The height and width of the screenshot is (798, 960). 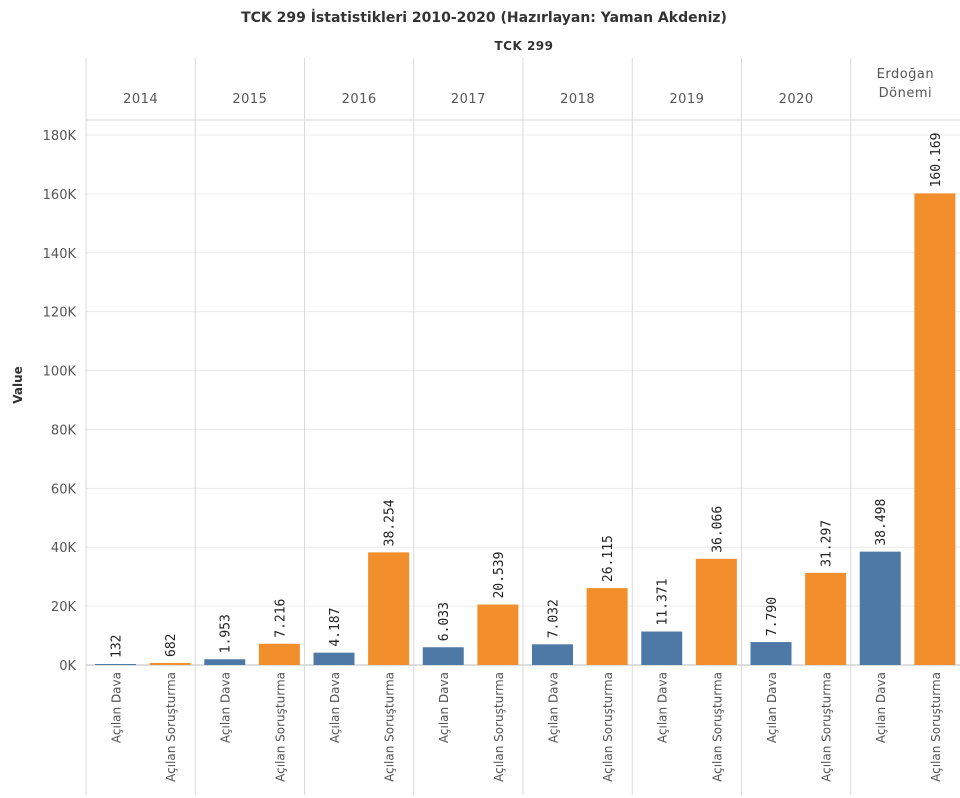 What do you see at coordinates (827, 727) in the screenshot?
I see `category-label-6-1: Açılan Soruşturma` at bounding box center [827, 727].